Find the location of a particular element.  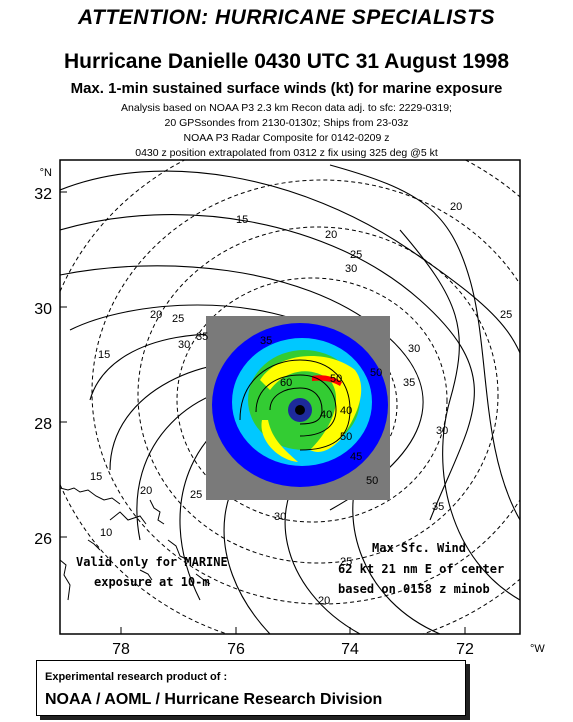

lon-tick-label: 78 is located at coordinates (121, 648).